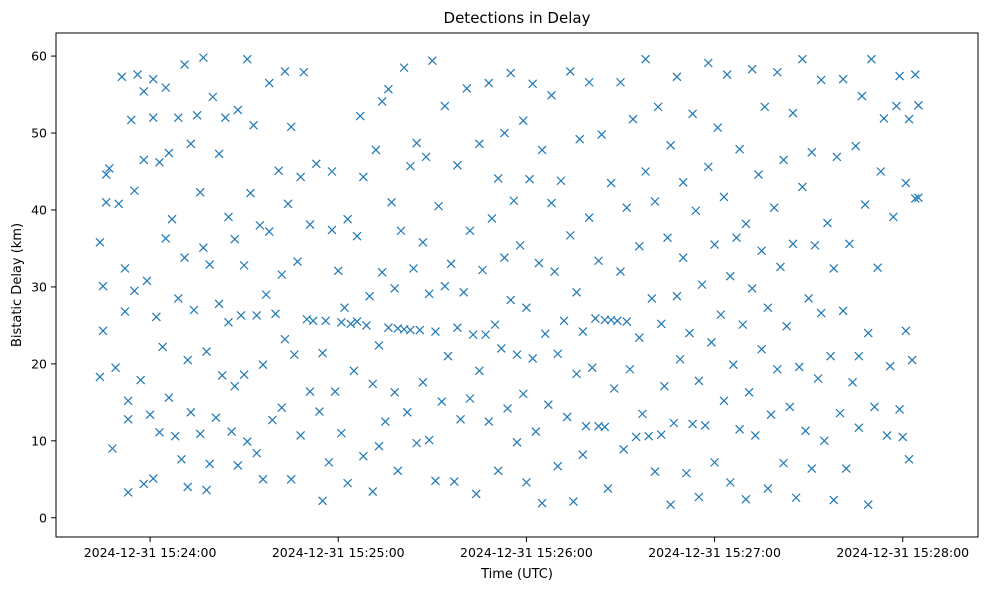 This screenshot has height=594, width=989. Describe the element at coordinates (517, 18) in the screenshot. I see `chart-title: Detections in Delay` at that location.